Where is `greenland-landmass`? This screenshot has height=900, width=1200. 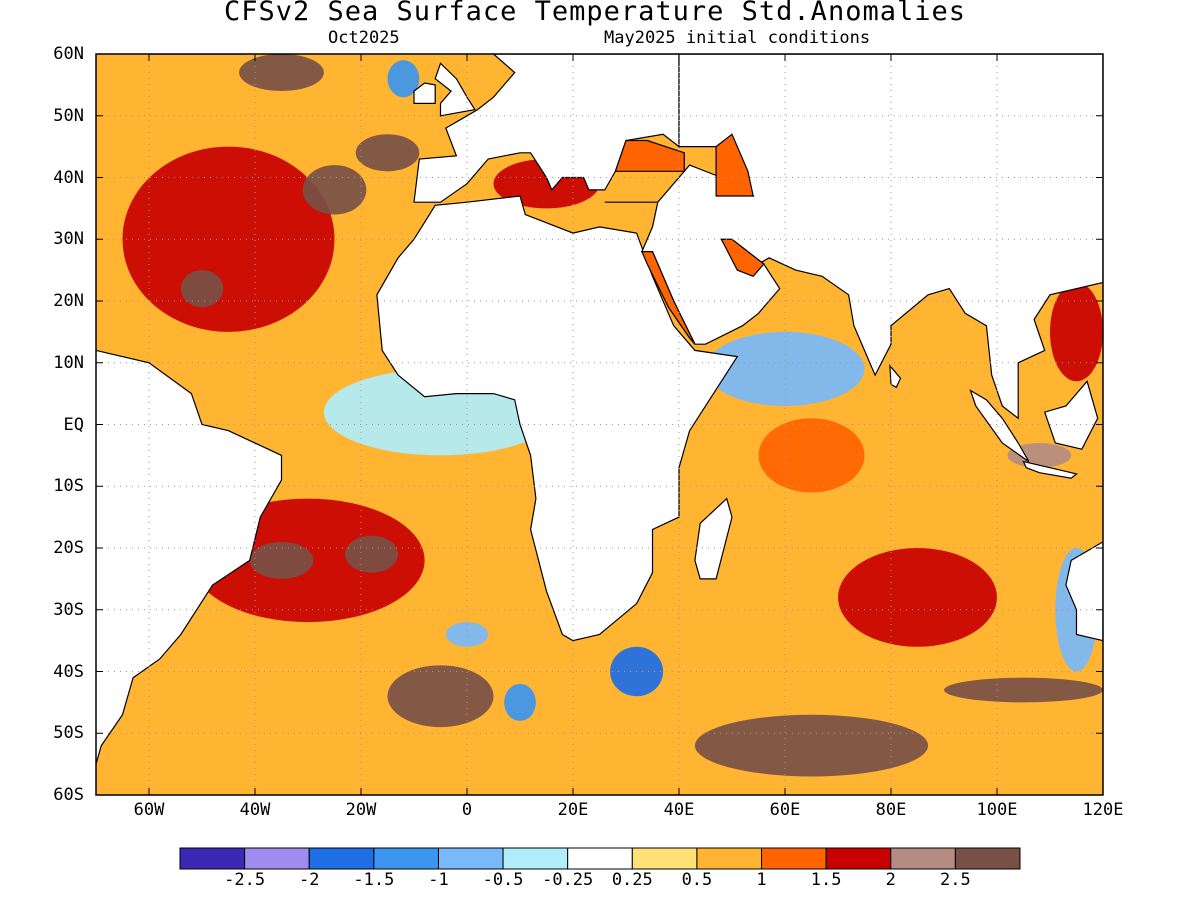
greenland-landmass is located at coordinates (197, 54).